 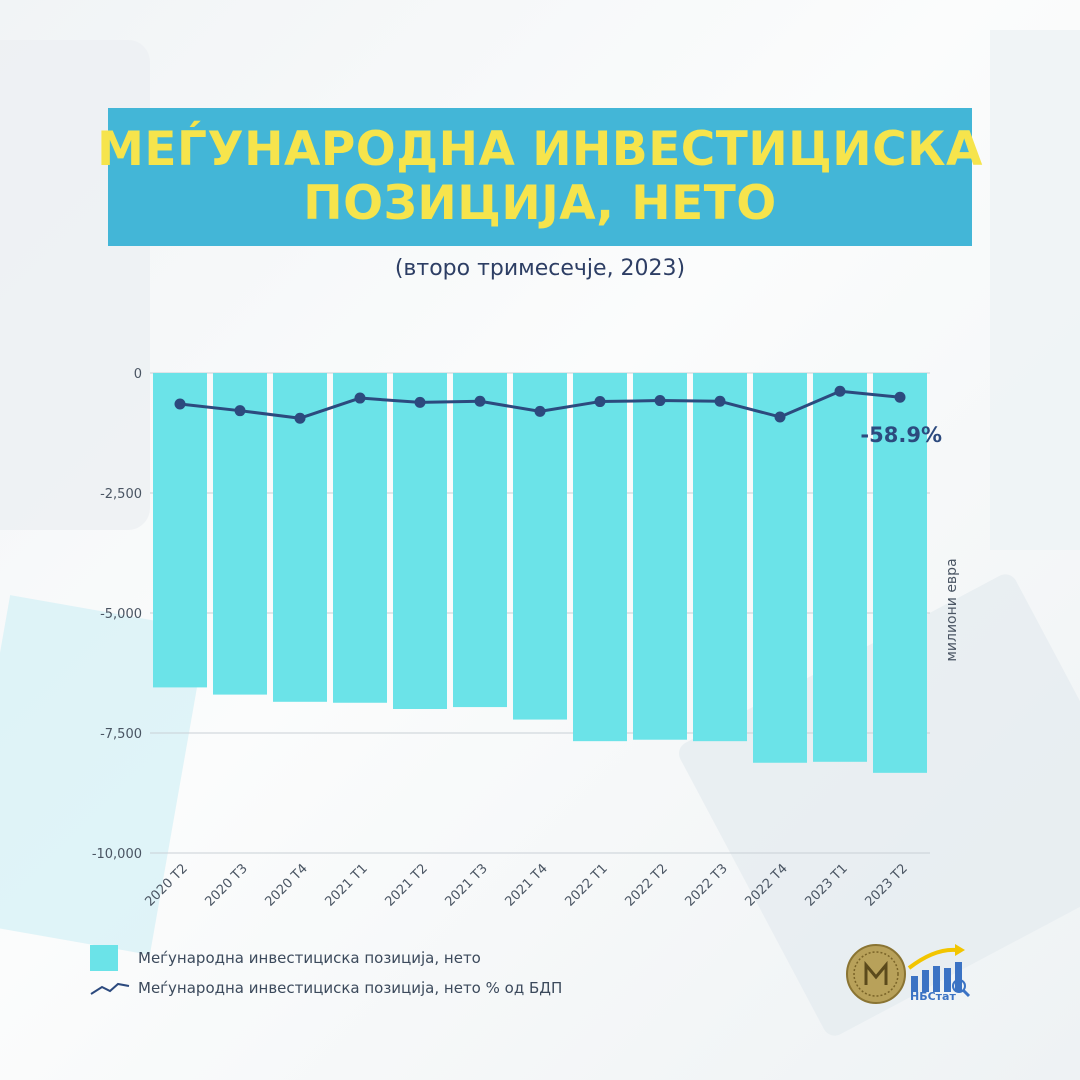 What do you see at coordinates (466, 885) in the screenshot?
I see `x-tick-label: 2021 T3` at bounding box center [466, 885].